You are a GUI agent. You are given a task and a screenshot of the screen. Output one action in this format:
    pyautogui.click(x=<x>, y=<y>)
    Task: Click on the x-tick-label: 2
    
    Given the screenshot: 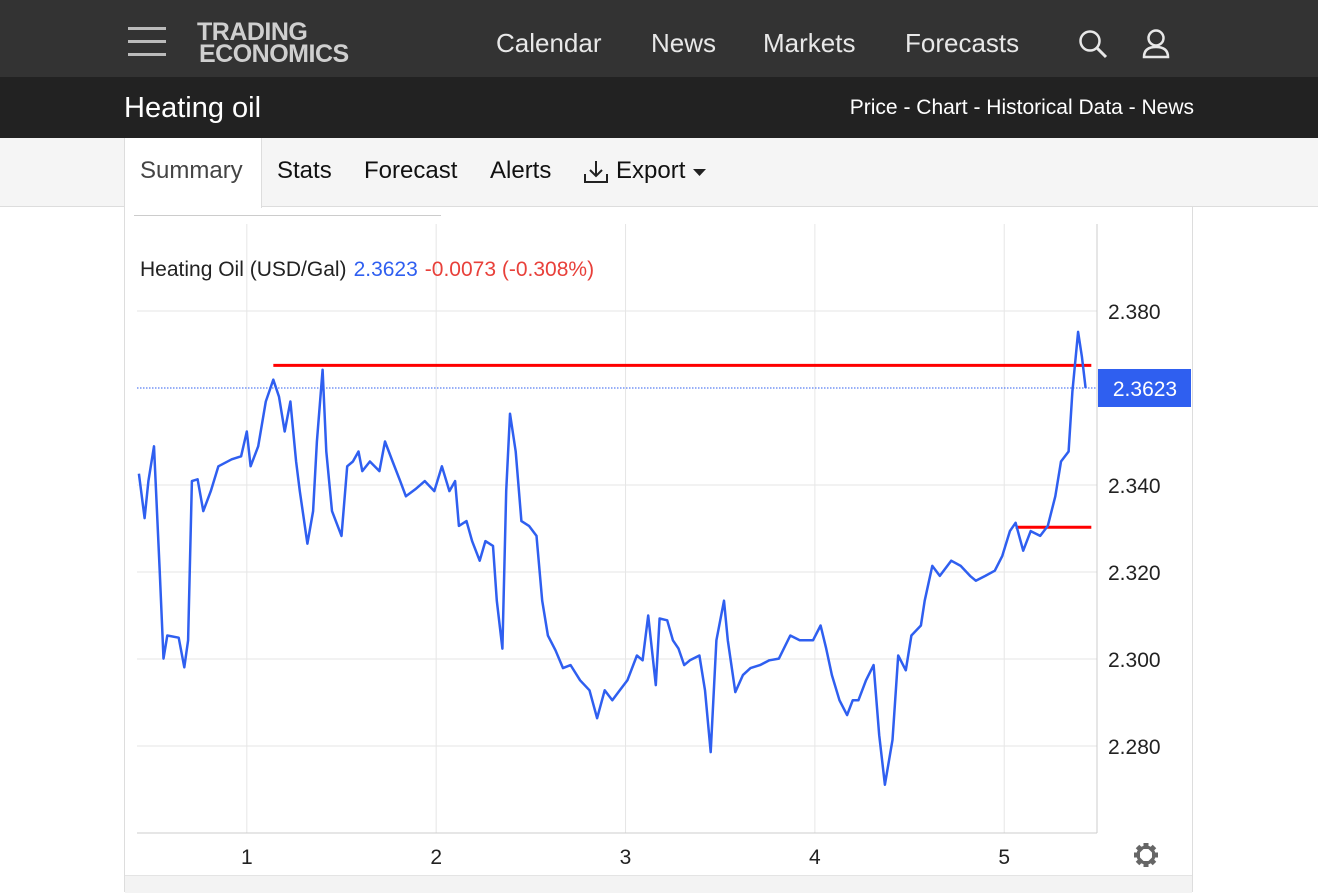 What is the action you would take?
    pyautogui.click(x=436, y=857)
    